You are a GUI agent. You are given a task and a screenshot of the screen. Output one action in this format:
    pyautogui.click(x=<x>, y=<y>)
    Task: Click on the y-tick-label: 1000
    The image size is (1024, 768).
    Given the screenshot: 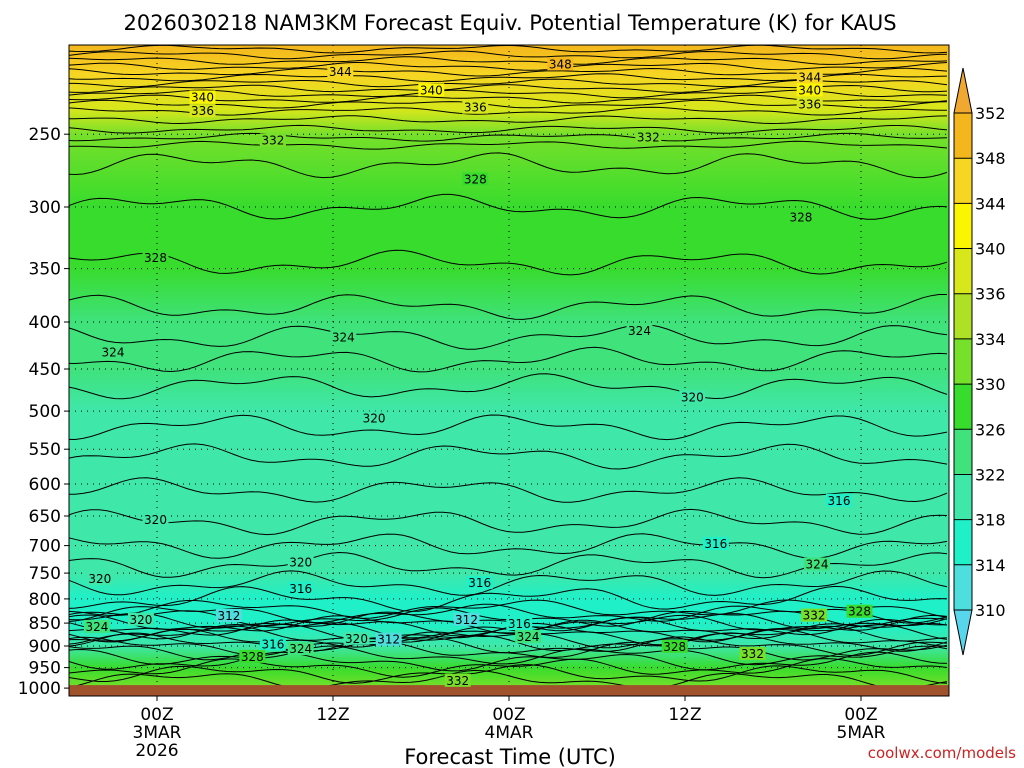 What is the action you would take?
    pyautogui.click(x=39, y=689)
    